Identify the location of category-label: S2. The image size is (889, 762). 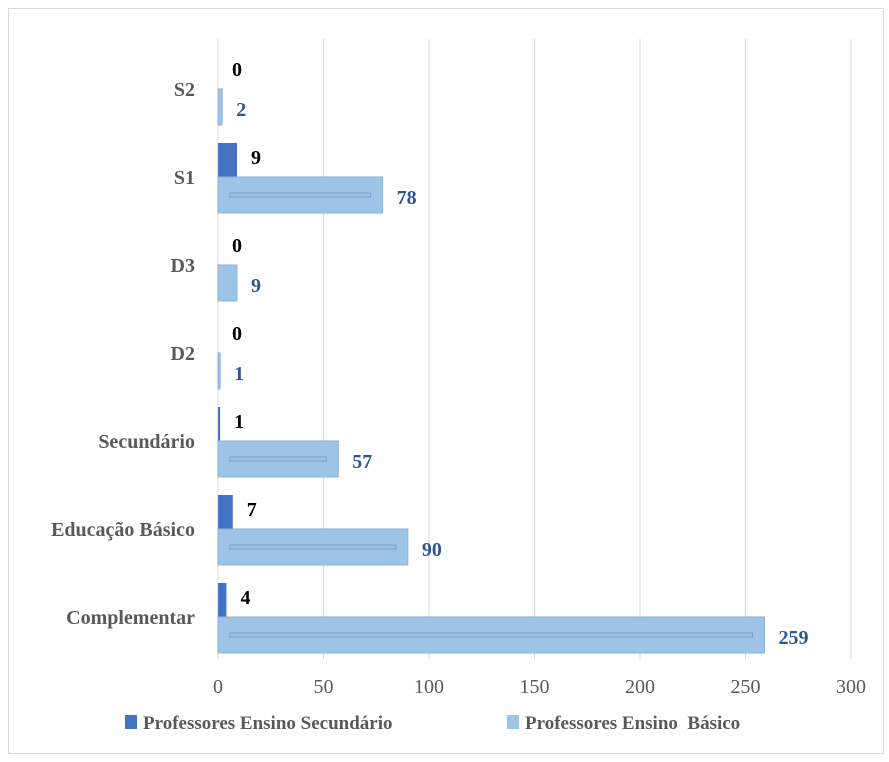
(184, 90).